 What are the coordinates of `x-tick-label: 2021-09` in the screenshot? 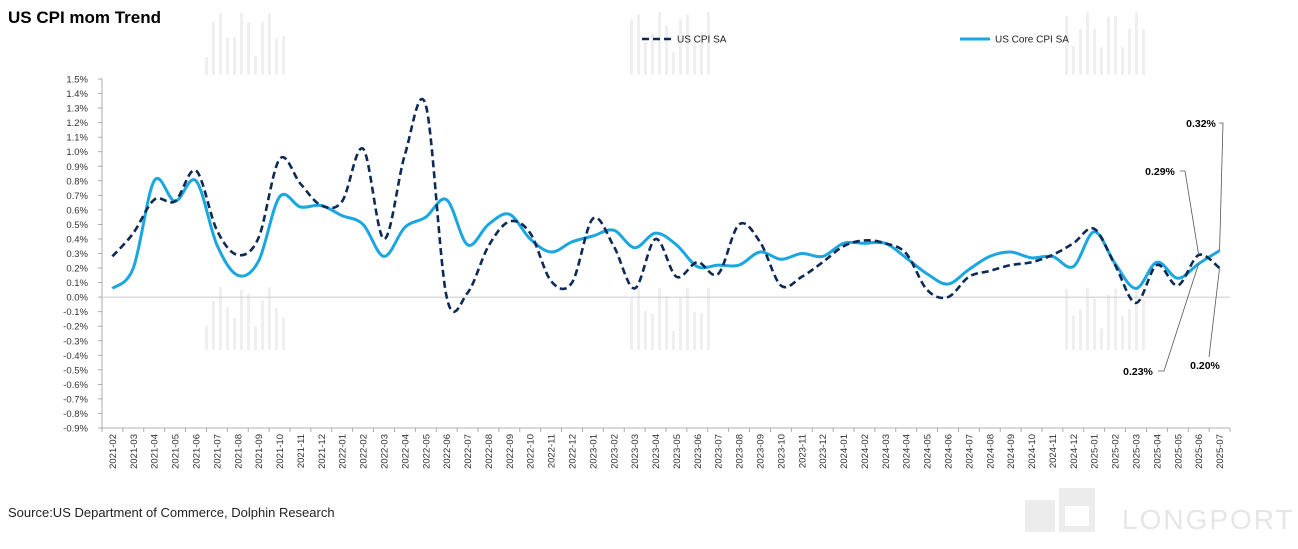 It's located at (259, 451).